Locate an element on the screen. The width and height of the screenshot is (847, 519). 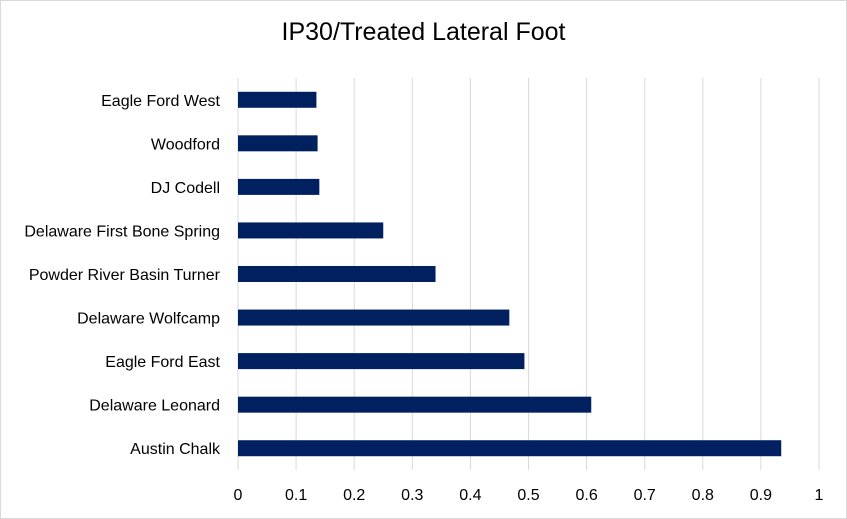
category-label: Eagle Ford West is located at coordinates (160, 101).